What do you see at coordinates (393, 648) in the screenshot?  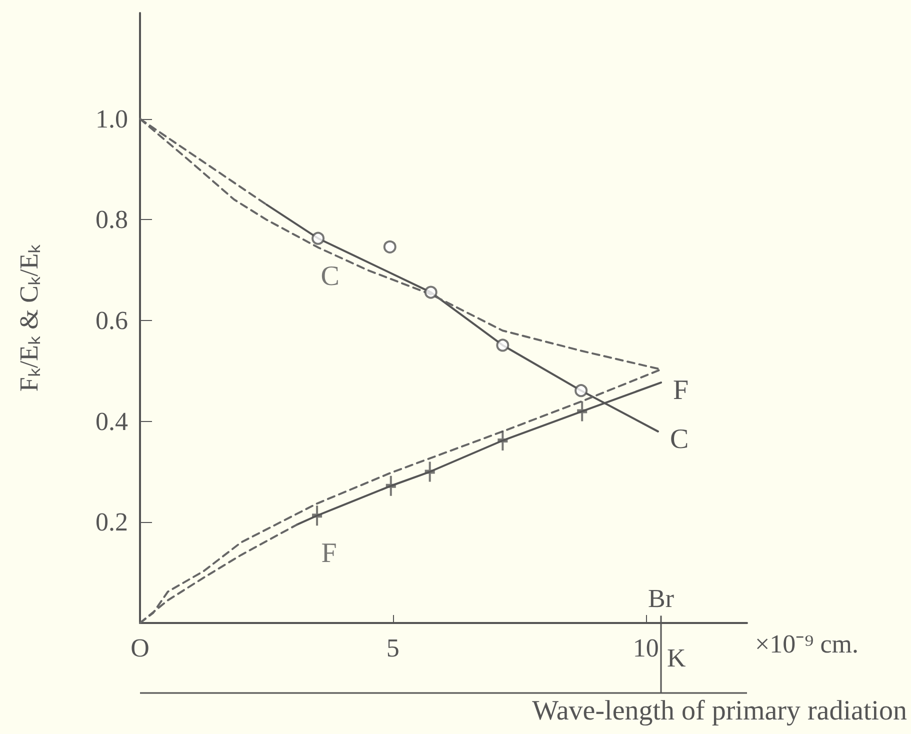 I see `x-tick-label: 5` at bounding box center [393, 648].